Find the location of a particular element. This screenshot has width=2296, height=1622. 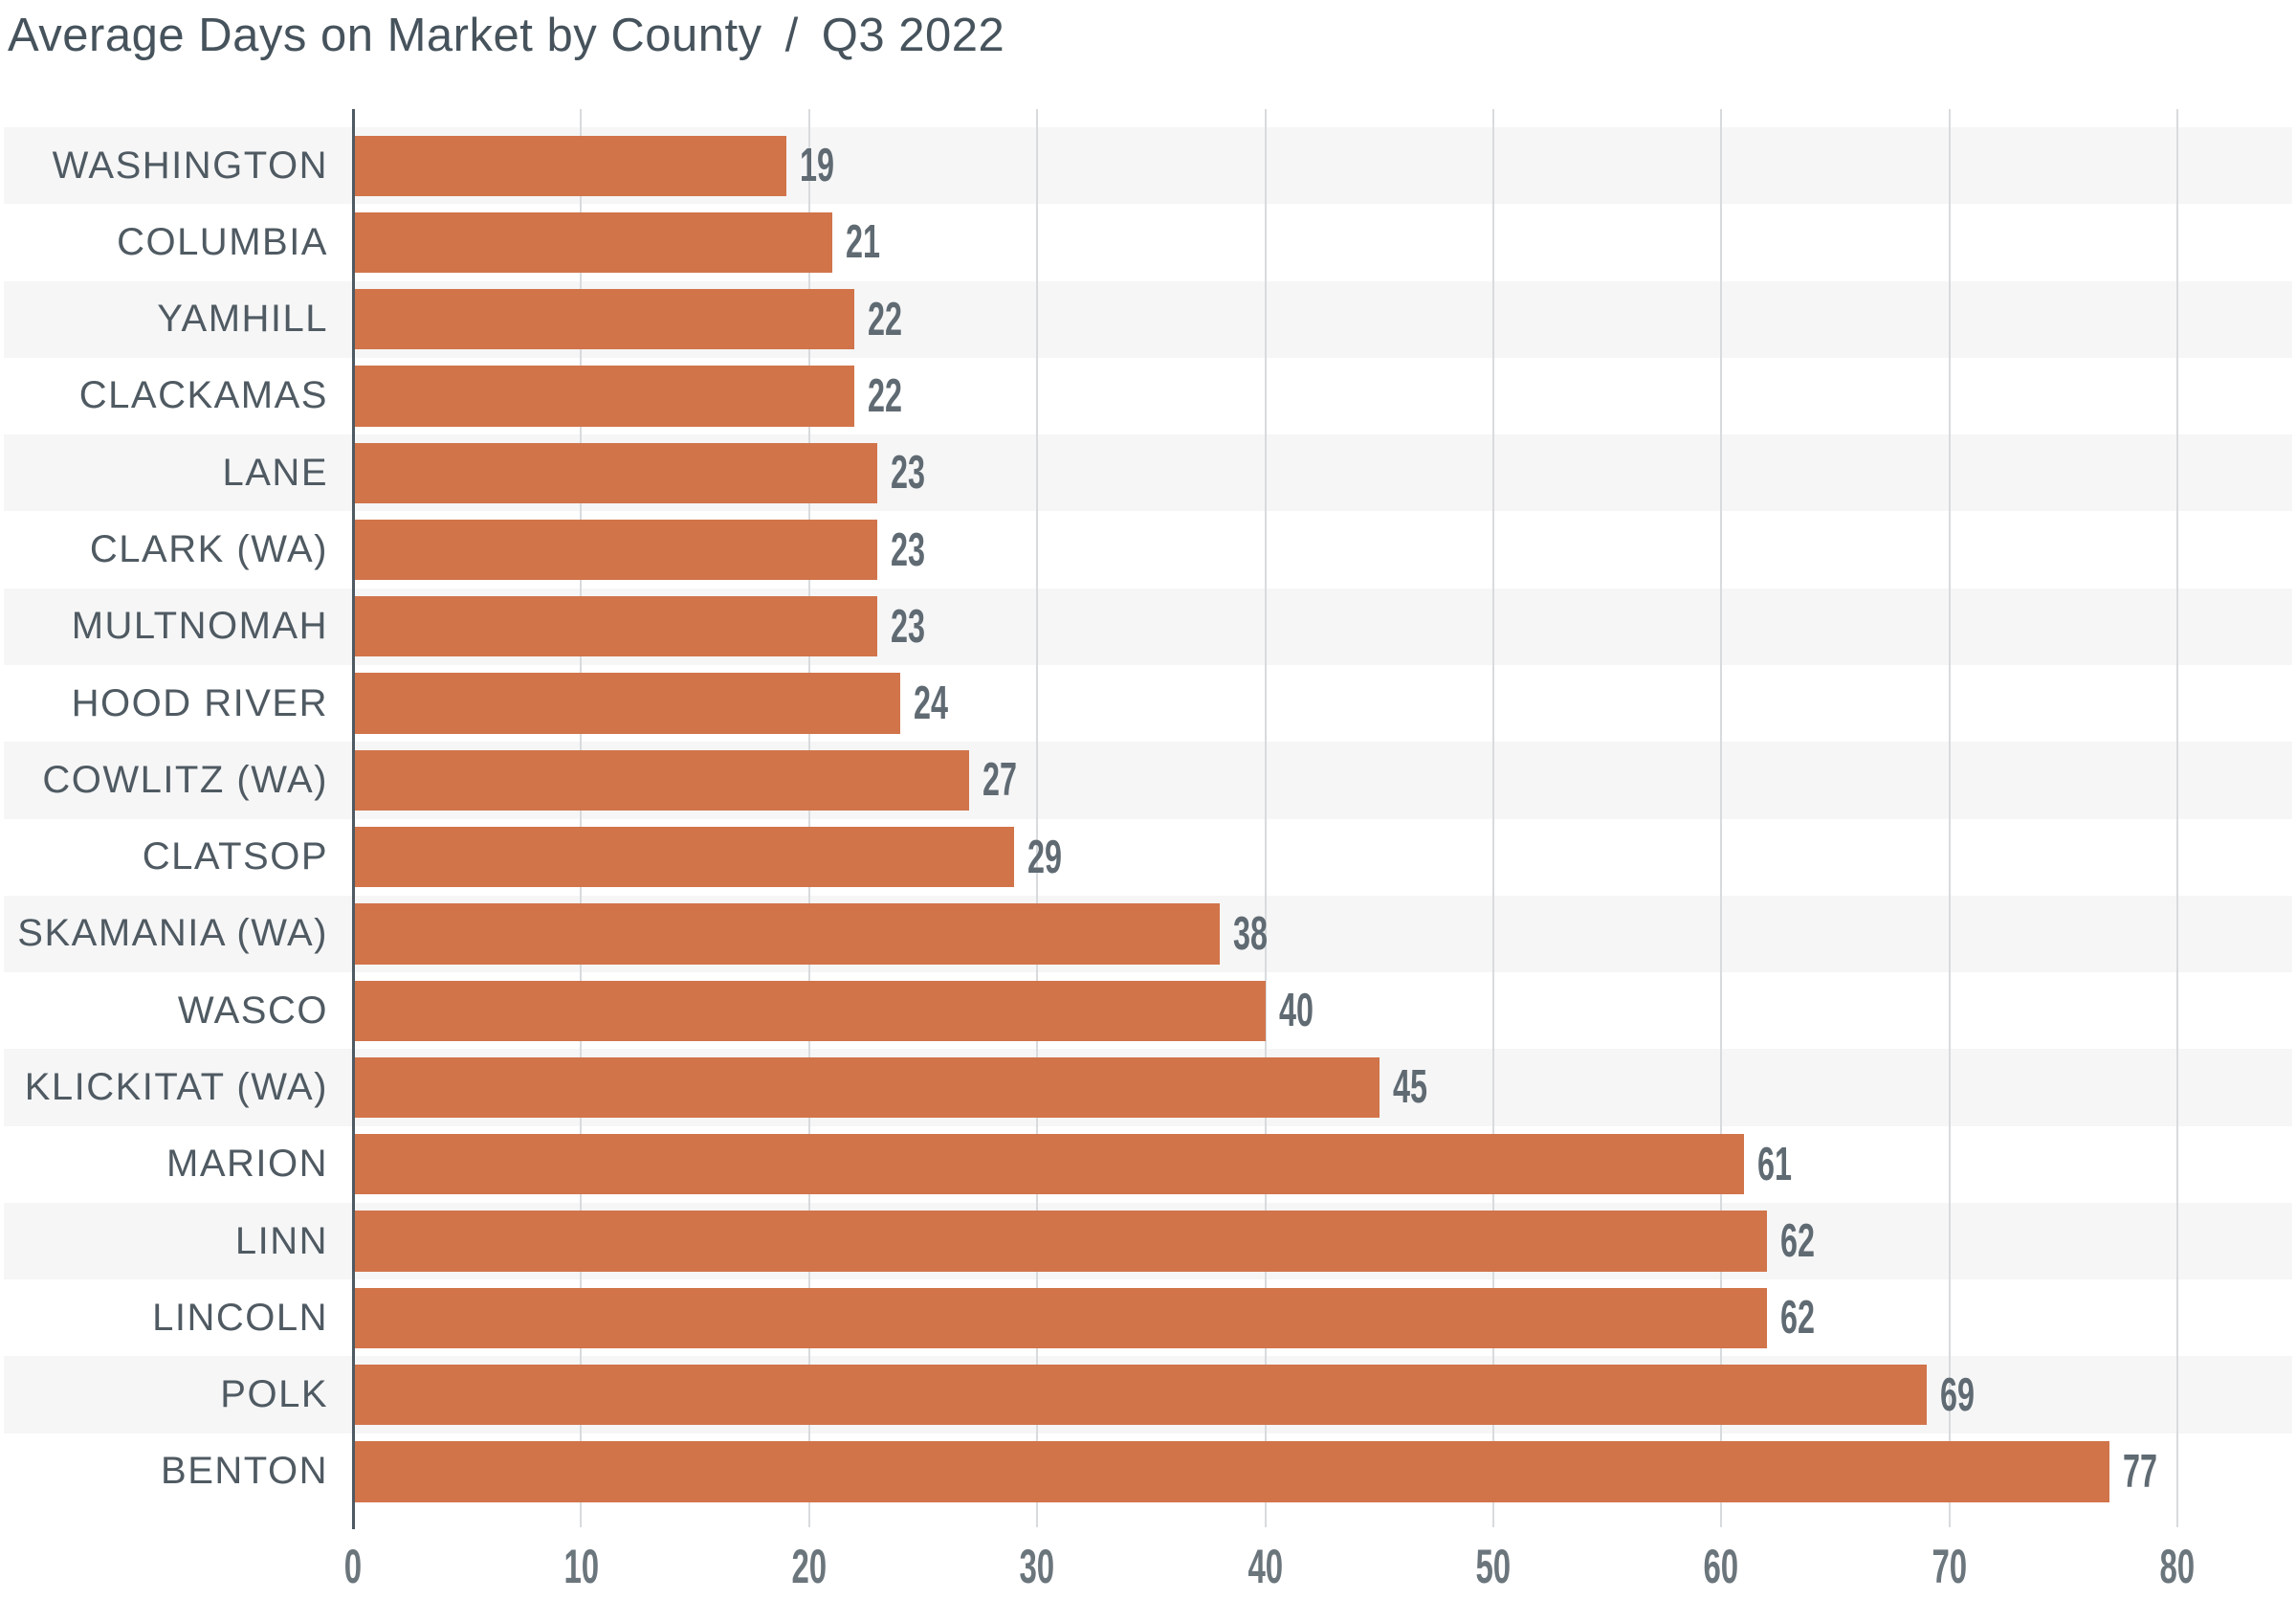

county-label: HOOD RIVER is located at coordinates (200, 702).